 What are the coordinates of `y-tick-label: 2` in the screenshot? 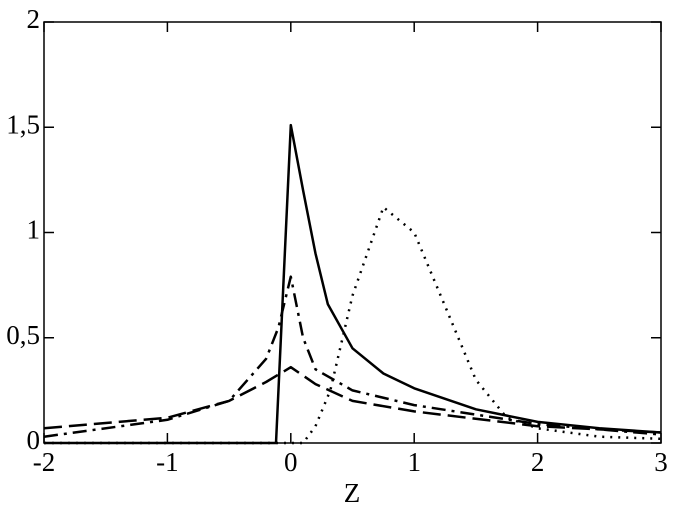 It's located at (34, 19).